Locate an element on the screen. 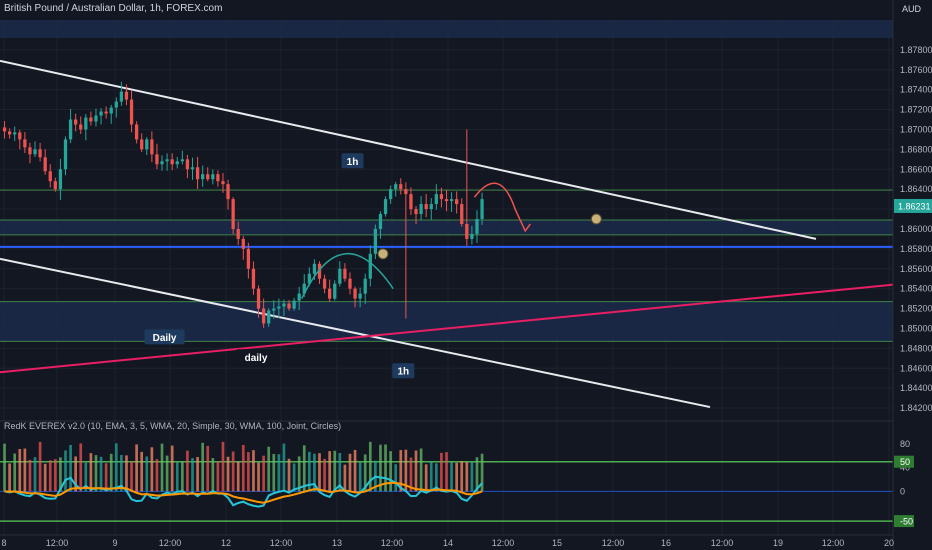 Image resolution: width=932 pixels, height=550 pixels. annotation-label: Daily is located at coordinates (165, 338).